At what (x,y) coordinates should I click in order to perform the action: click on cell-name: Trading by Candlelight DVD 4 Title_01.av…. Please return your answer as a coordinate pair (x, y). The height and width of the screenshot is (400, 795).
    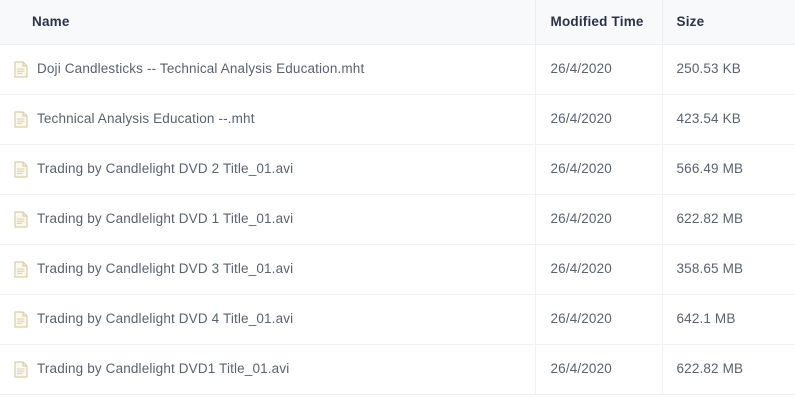
    Looking at the image, I should click on (267, 319).